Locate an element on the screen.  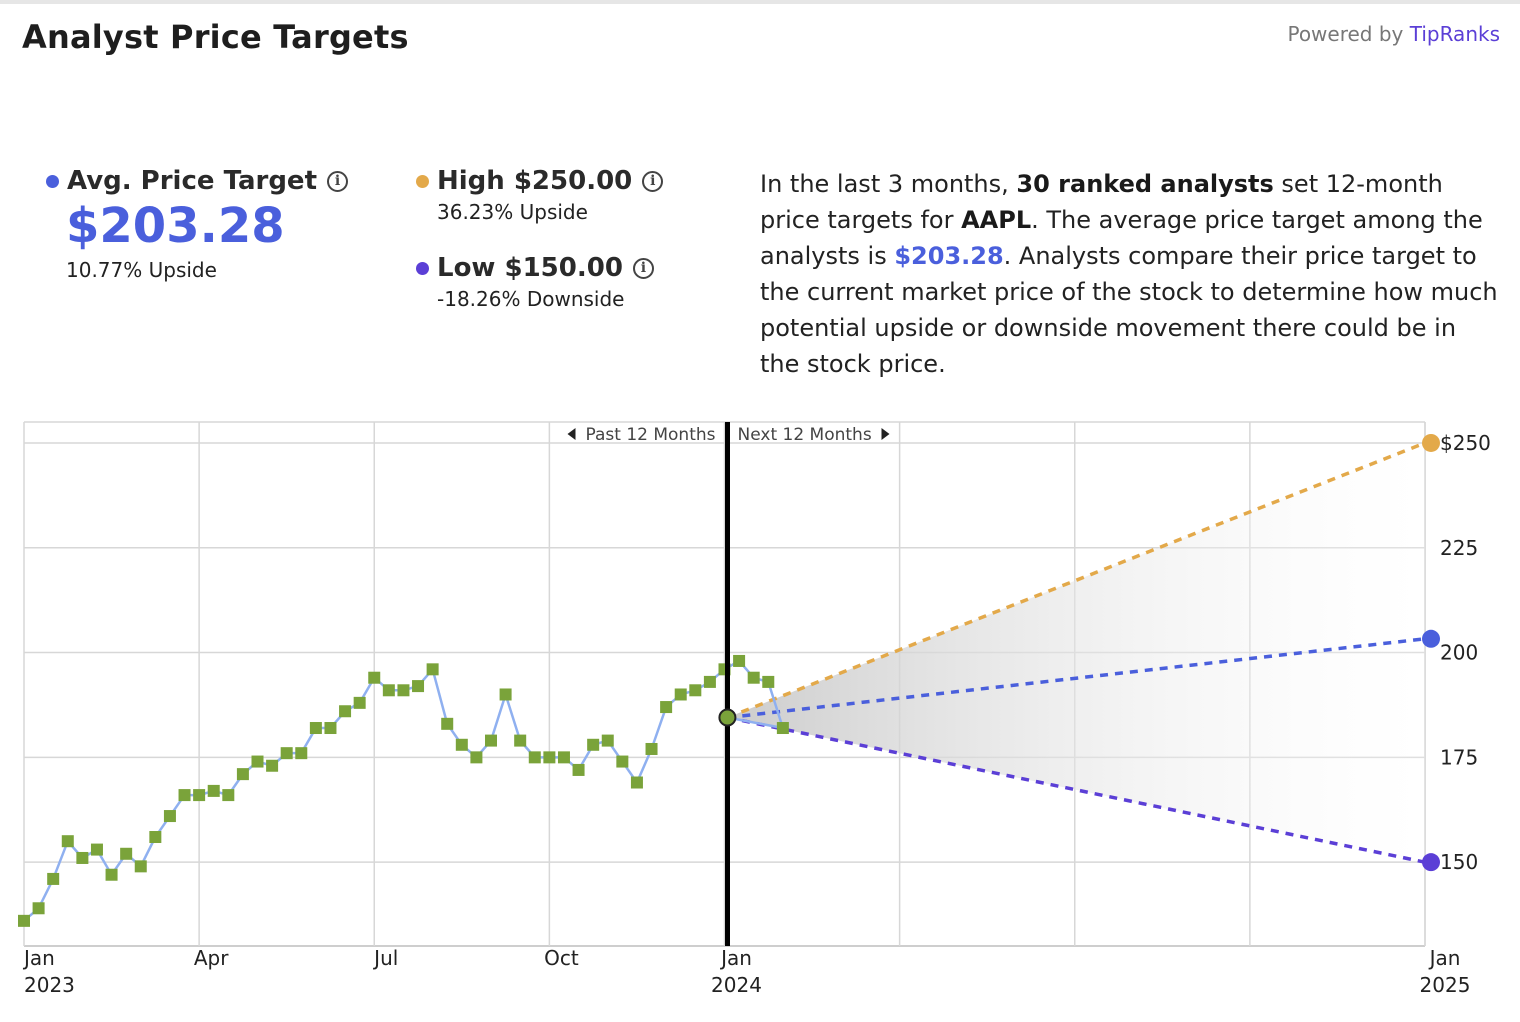
tipranks-link: TipRanks is located at coordinates (1454, 34).